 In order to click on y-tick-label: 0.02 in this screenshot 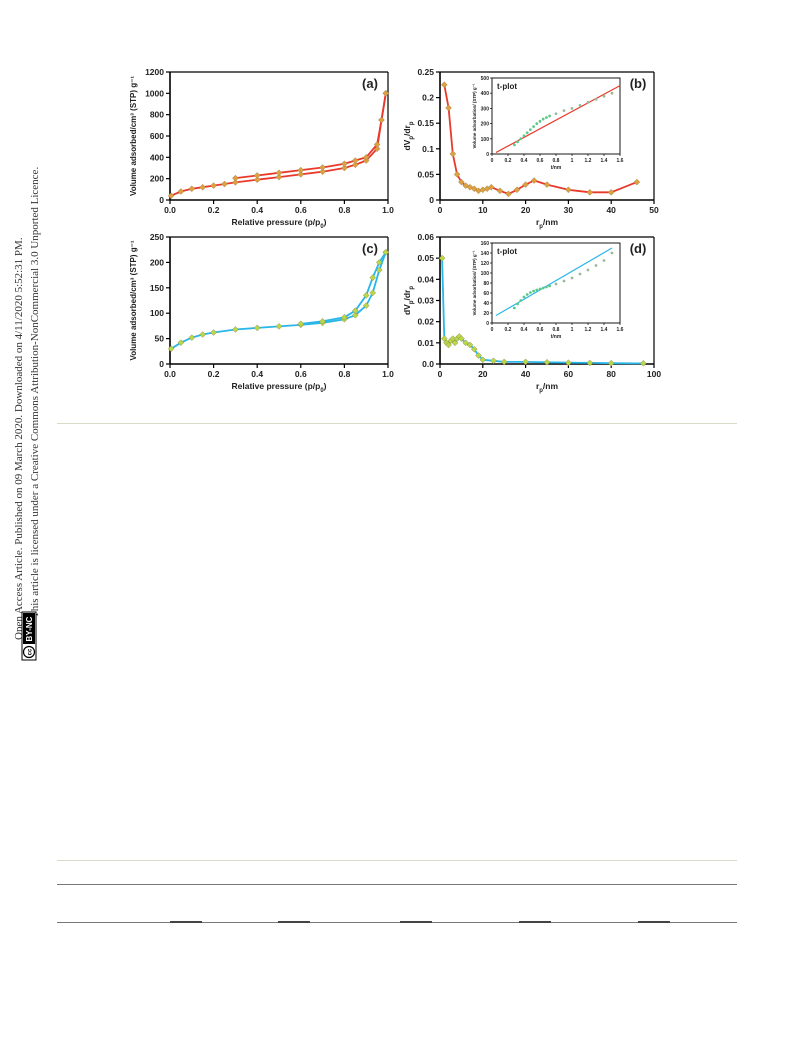, I will do `click(425, 322)`.